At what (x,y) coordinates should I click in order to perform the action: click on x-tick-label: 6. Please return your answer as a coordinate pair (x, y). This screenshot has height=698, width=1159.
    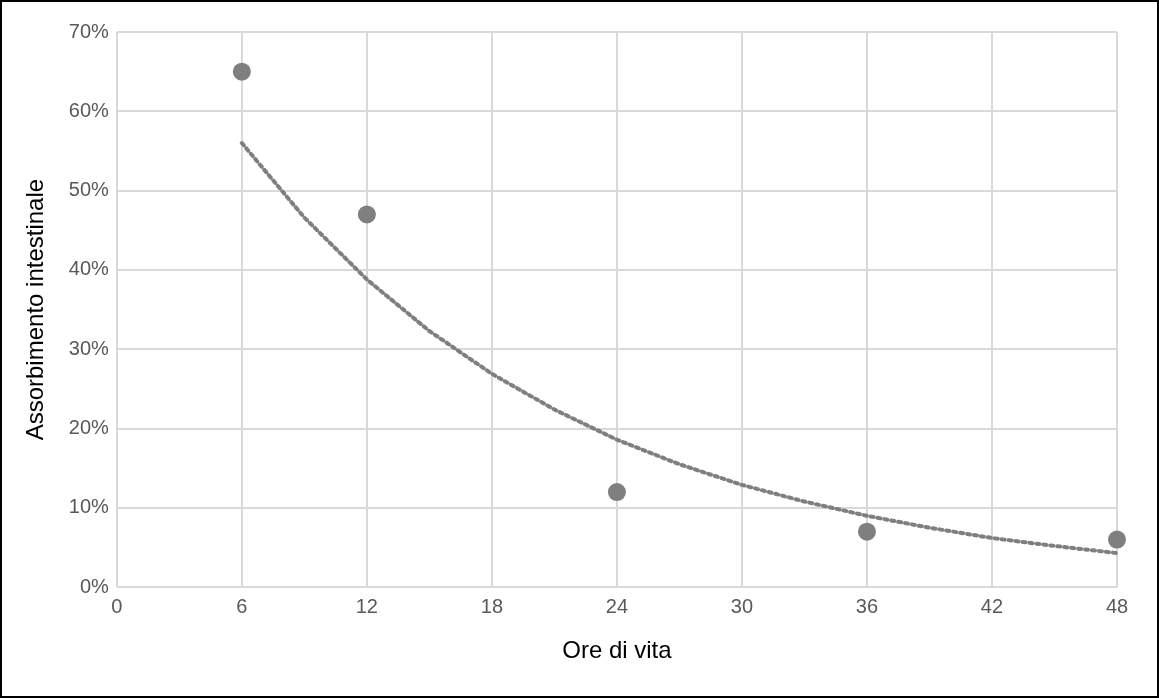
    Looking at the image, I should click on (242, 605).